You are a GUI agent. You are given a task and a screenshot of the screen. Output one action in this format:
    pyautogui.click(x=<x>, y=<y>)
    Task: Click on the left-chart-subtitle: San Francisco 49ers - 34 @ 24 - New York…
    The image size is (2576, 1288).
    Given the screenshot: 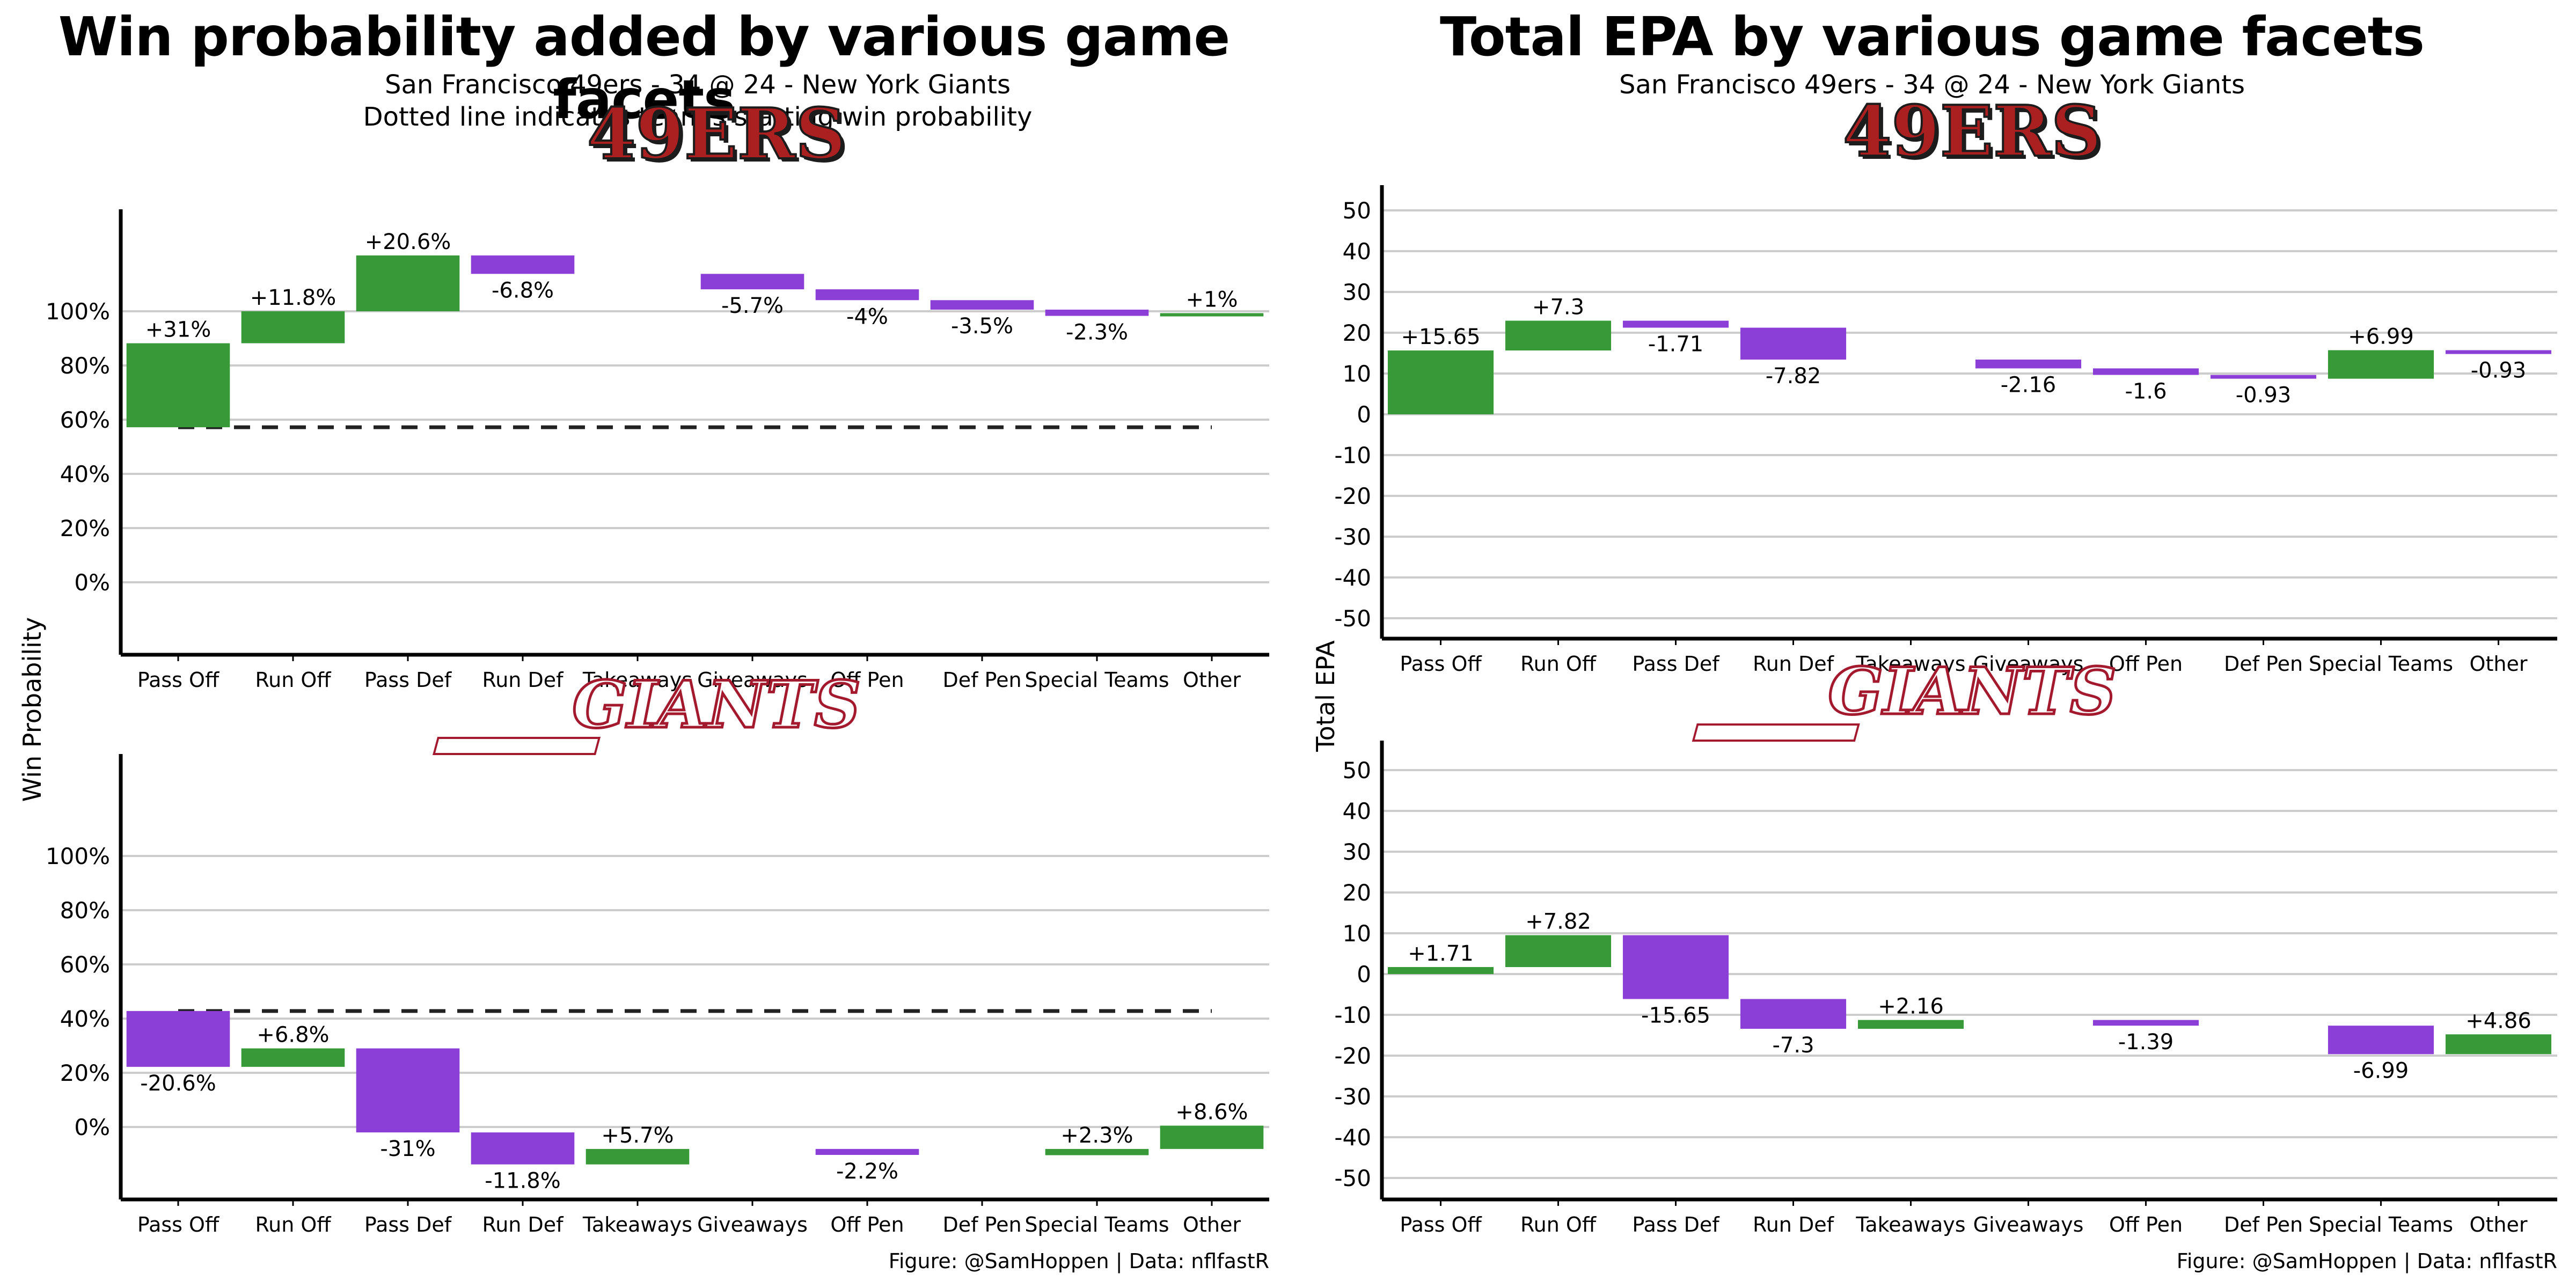 What is the action you would take?
    pyautogui.click(x=698, y=85)
    